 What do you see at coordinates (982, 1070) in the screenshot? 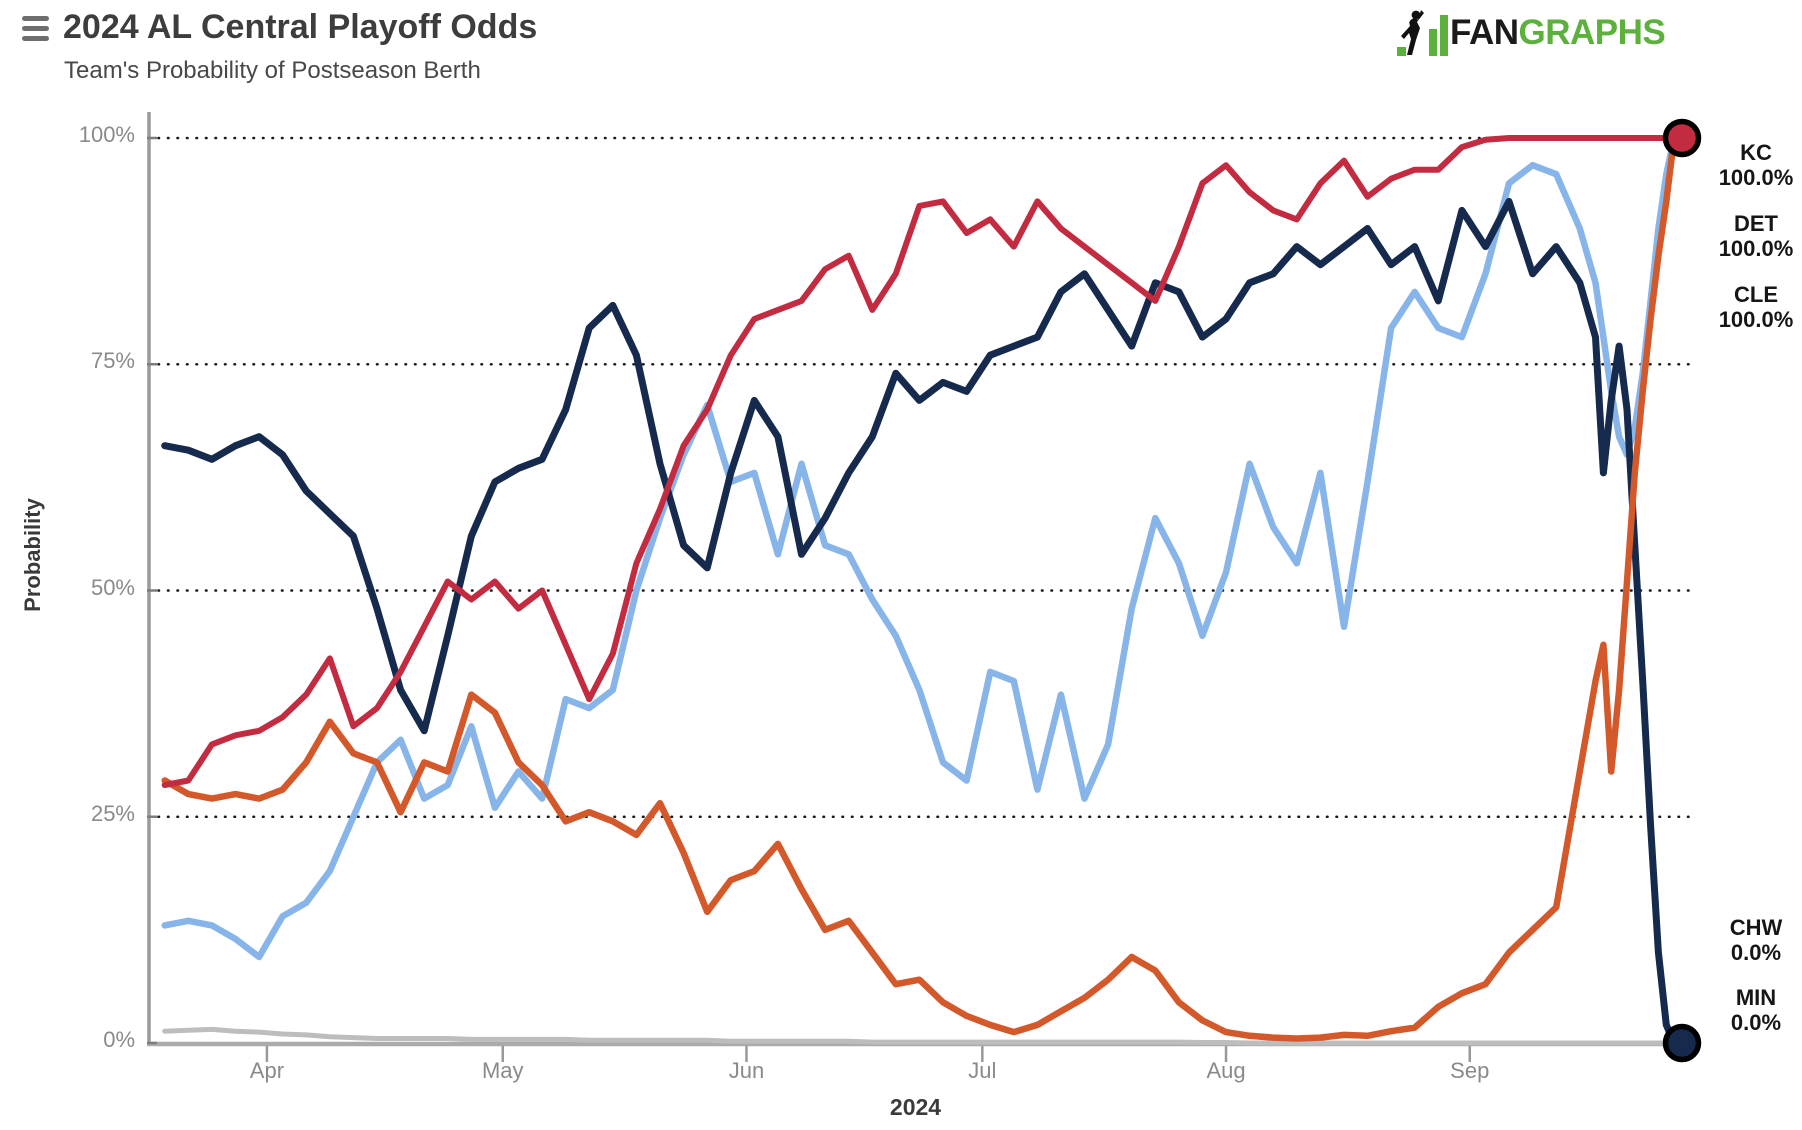
I see `x-tick-label-Jul: Jul` at bounding box center [982, 1070].